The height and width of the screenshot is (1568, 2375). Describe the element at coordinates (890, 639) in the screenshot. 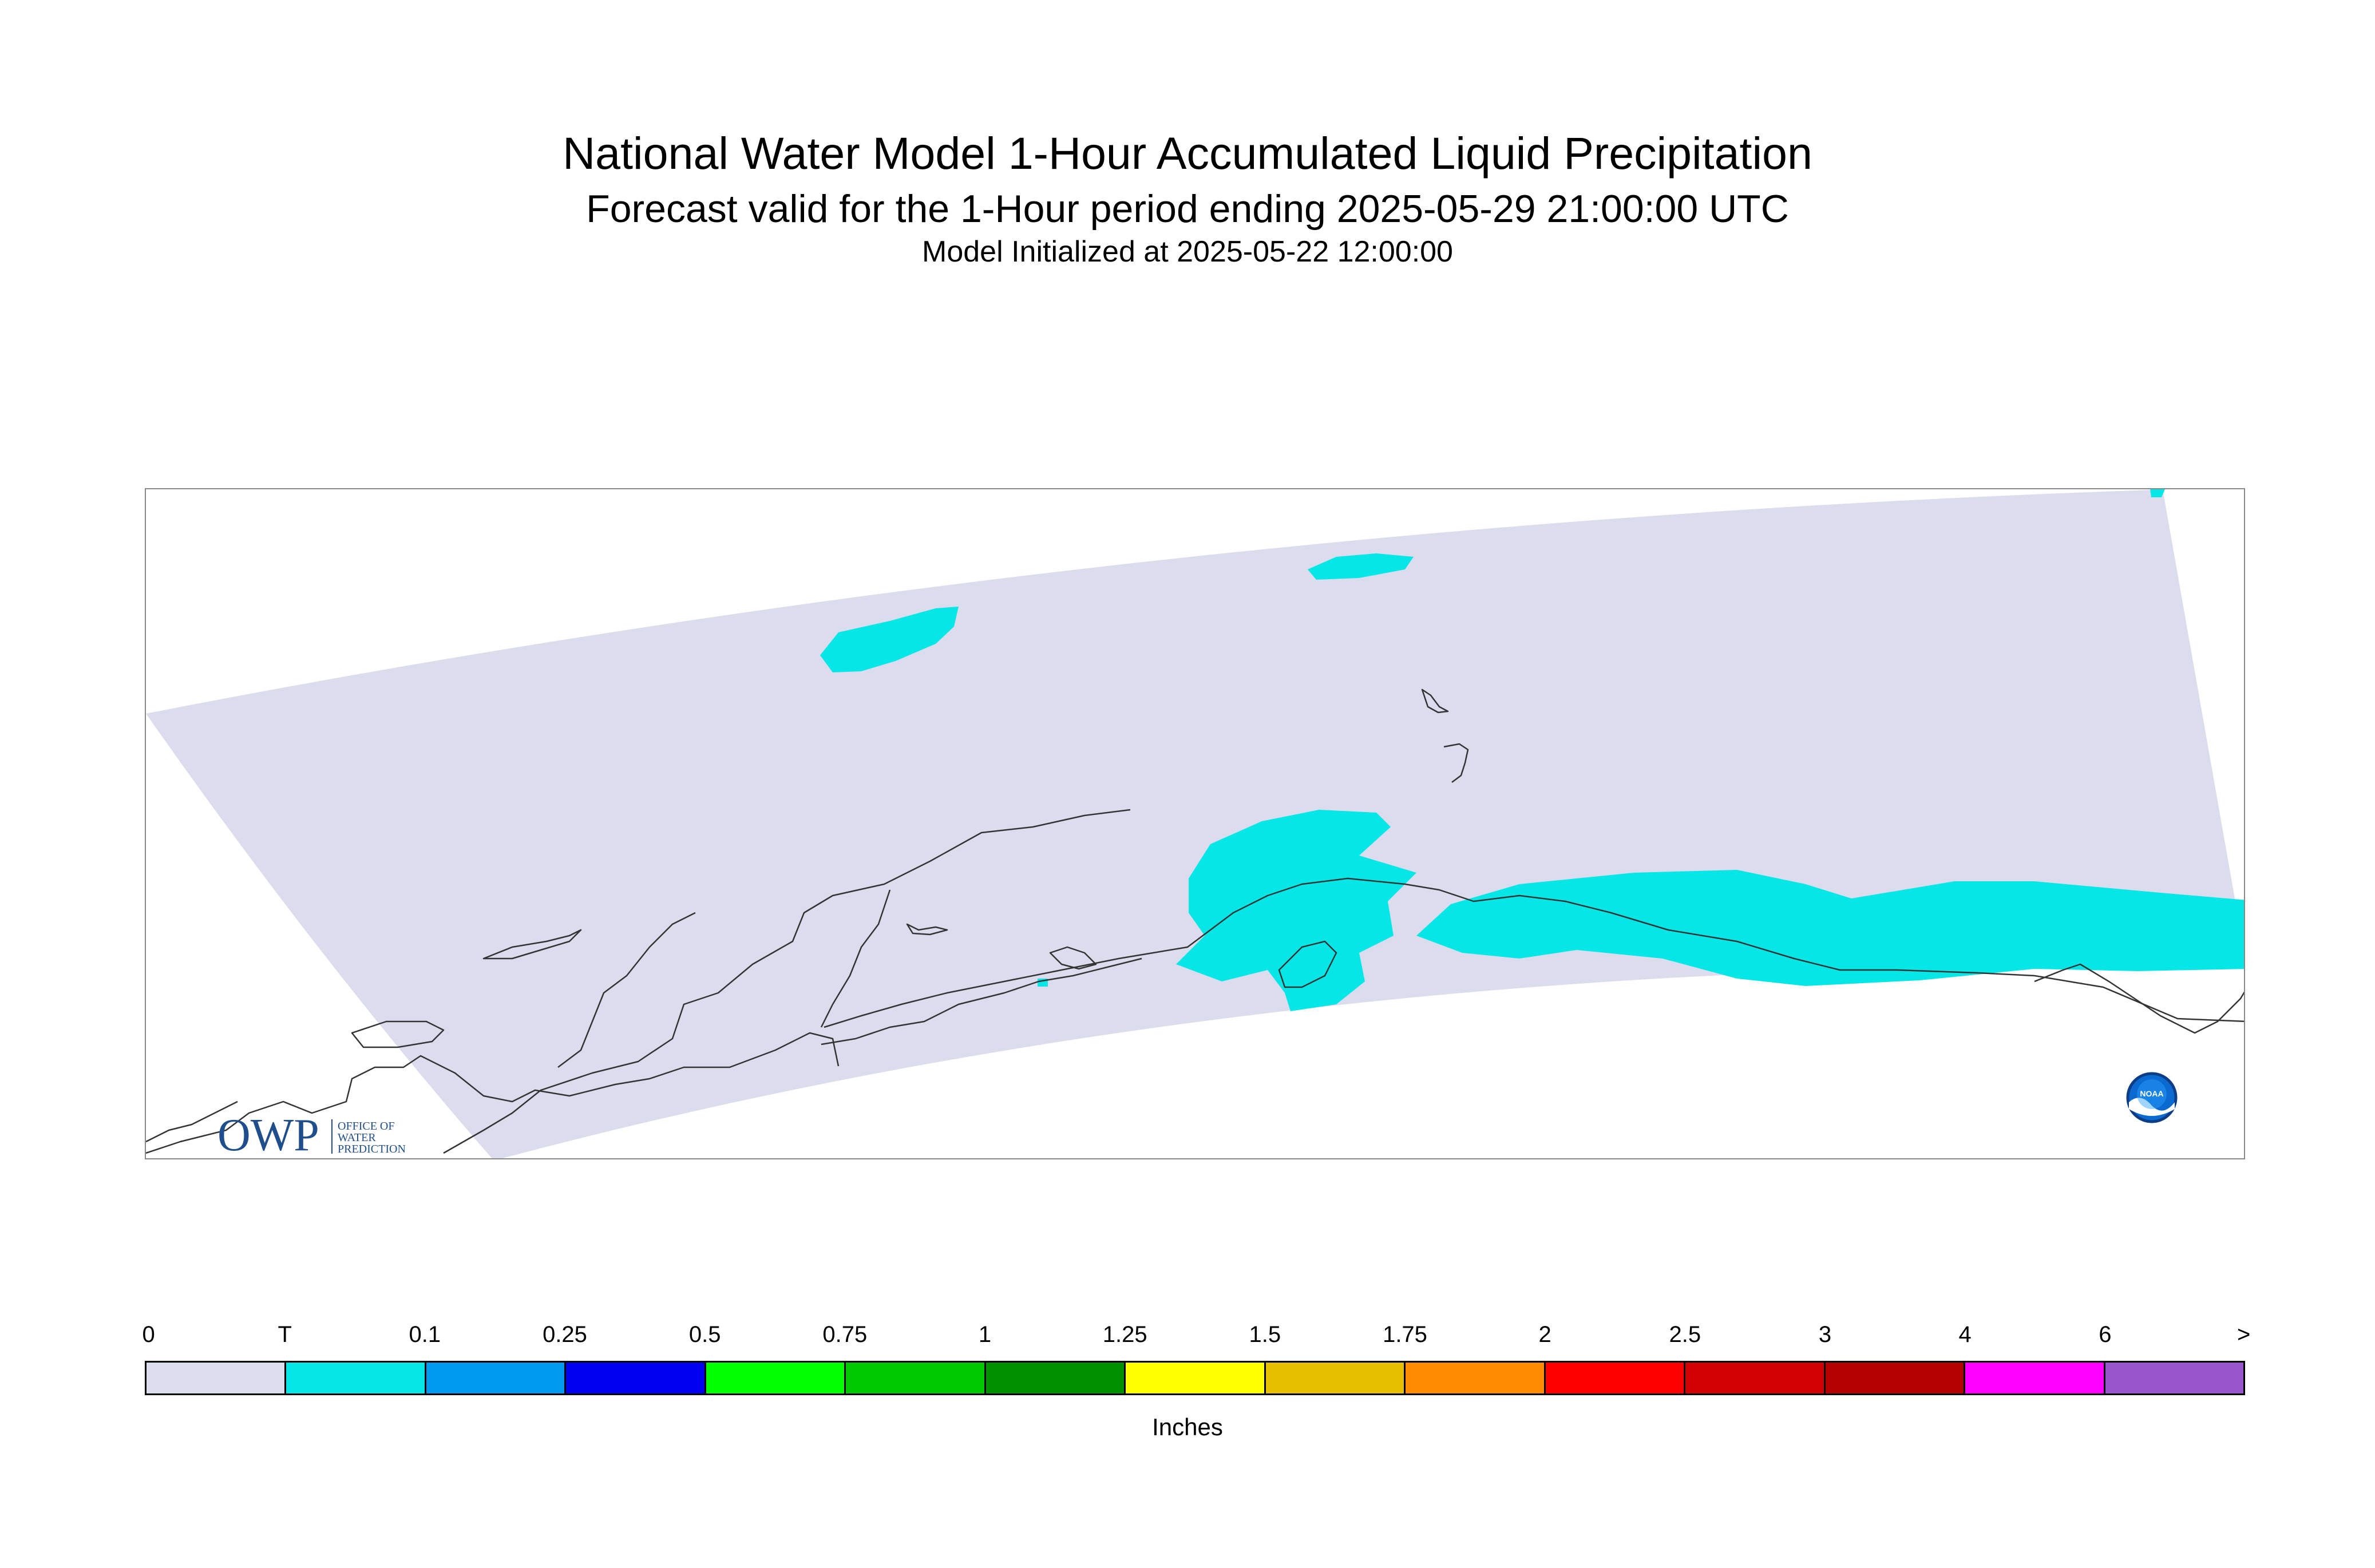

I see `trace-area-north` at that location.